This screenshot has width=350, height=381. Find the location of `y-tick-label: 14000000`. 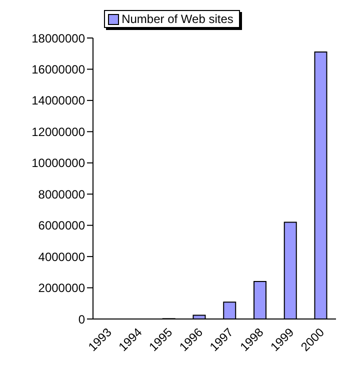

y-tick-label: 14000000 is located at coordinates (59, 101).